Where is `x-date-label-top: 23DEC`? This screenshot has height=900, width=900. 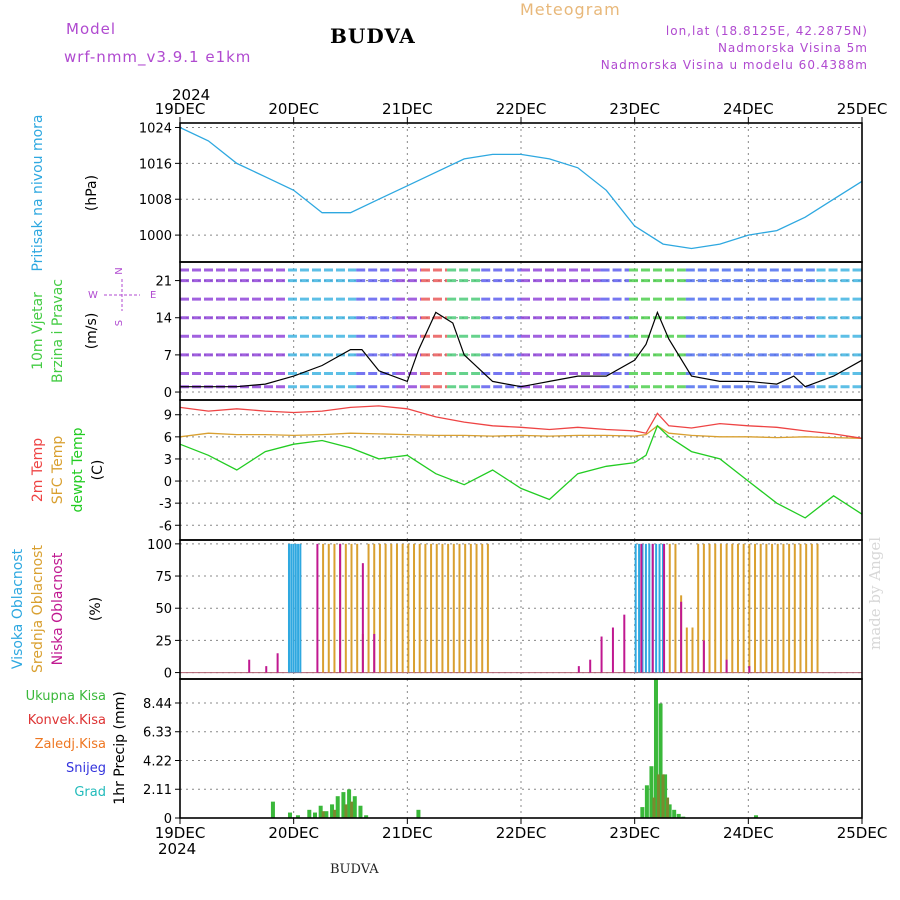 x-date-label-top: 23DEC is located at coordinates (634, 109).